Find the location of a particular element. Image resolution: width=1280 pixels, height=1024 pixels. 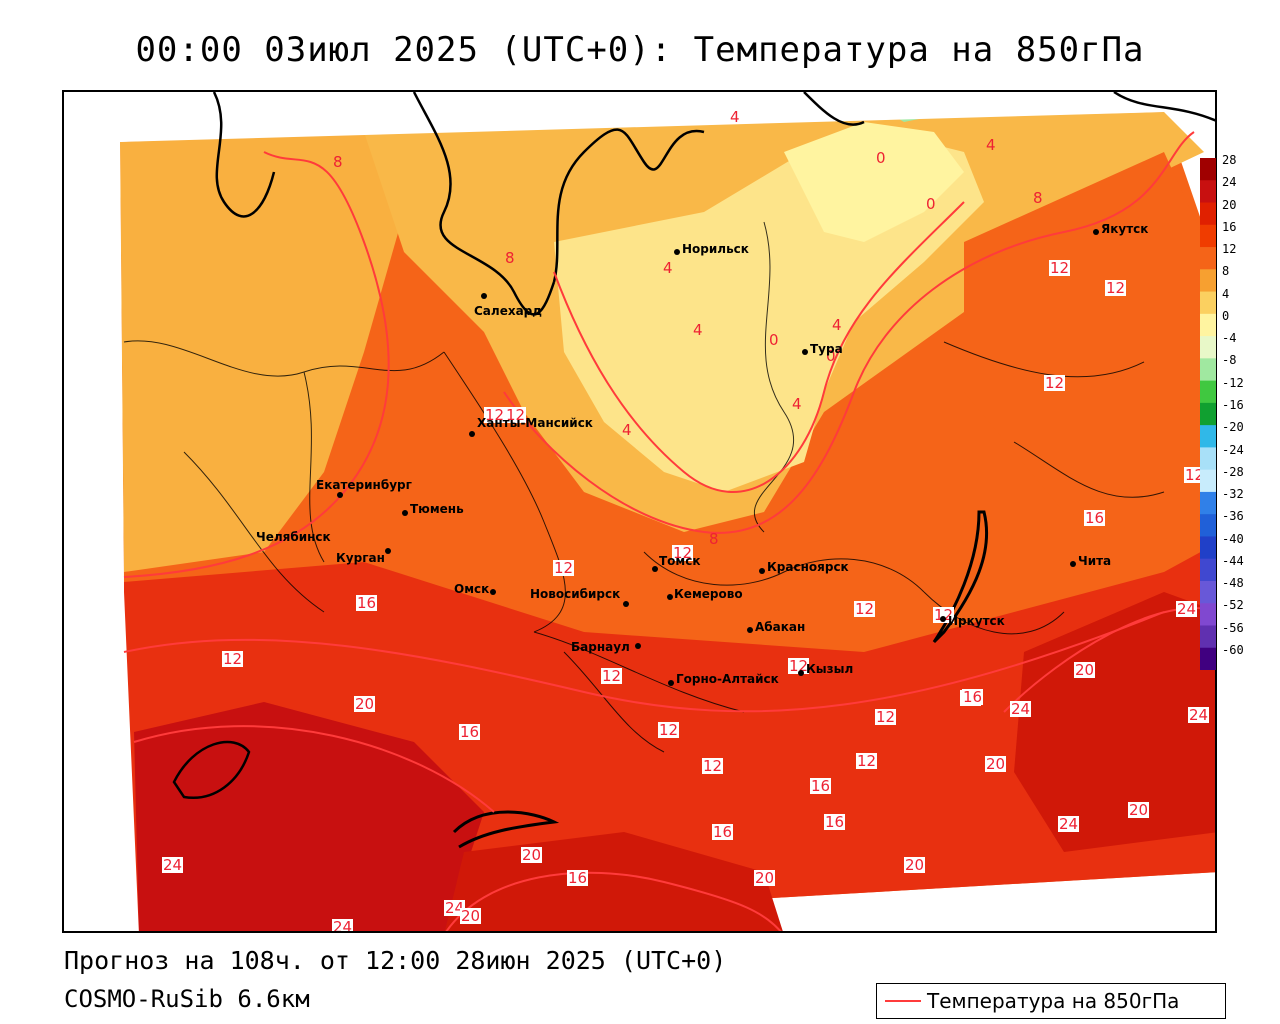

city-label: Тура is located at coordinates (826, 349).